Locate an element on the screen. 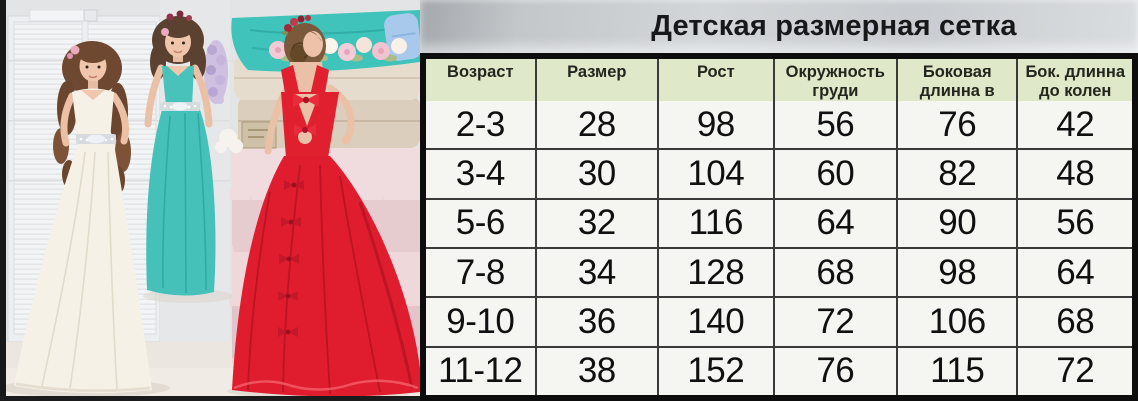 This screenshot has width=1138, height=401. cell-chest: 60 is located at coordinates (835, 174).